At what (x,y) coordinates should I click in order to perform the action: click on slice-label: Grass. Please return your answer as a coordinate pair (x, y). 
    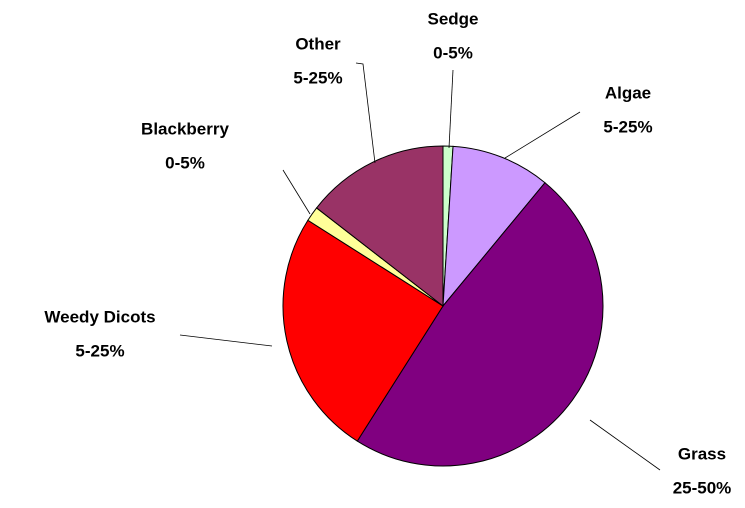
    Looking at the image, I should click on (702, 453).